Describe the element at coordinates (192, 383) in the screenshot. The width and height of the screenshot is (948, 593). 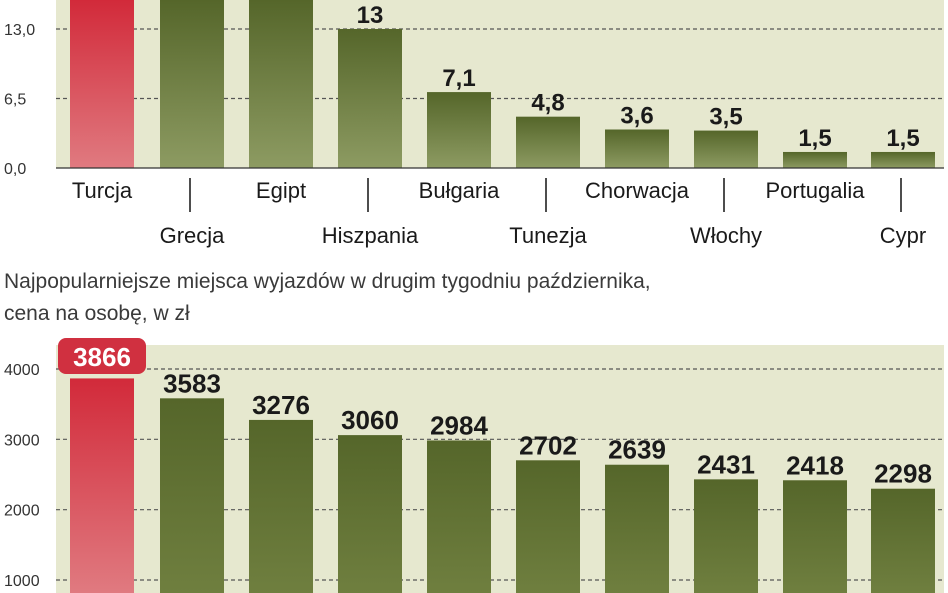
I see `bottom-data-label: 3583` at that location.